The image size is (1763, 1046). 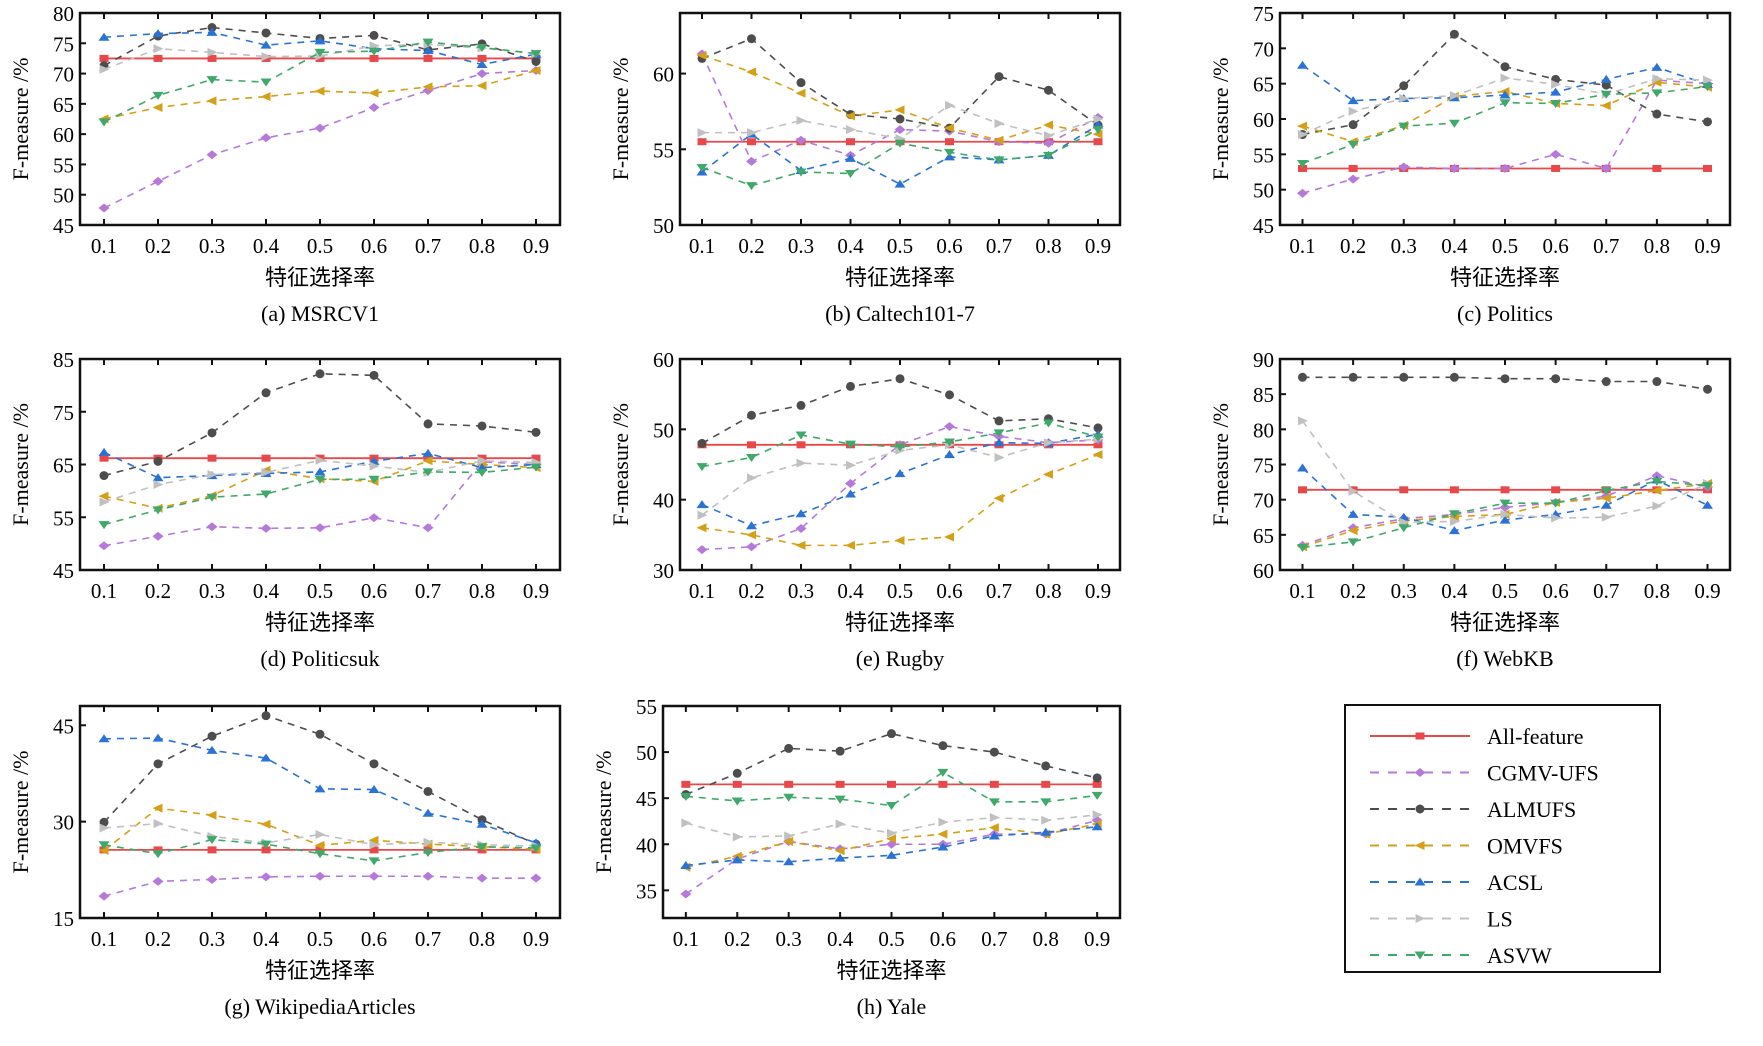 What do you see at coordinates (1505, 591) in the screenshot?
I see `x-tick-label: 0.5` at bounding box center [1505, 591].